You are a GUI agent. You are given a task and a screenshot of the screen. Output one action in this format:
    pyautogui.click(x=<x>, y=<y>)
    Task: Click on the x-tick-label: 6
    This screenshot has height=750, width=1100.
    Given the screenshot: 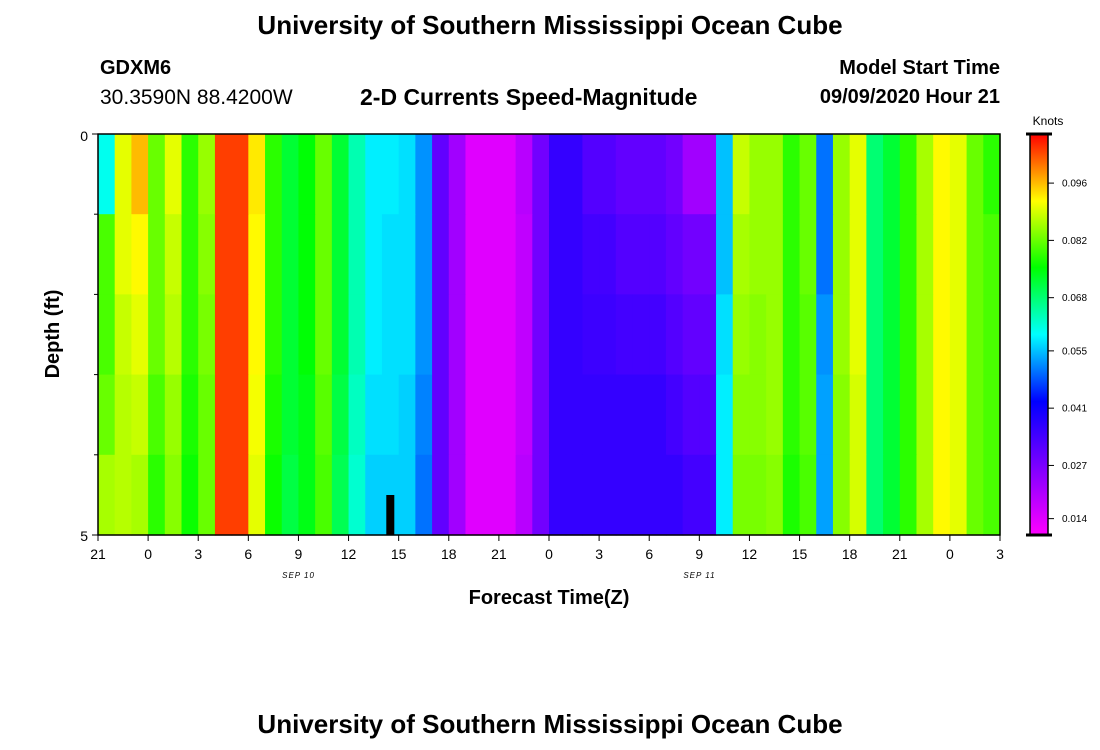 What is the action you would take?
    pyautogui.click(x=649, y=554)
    